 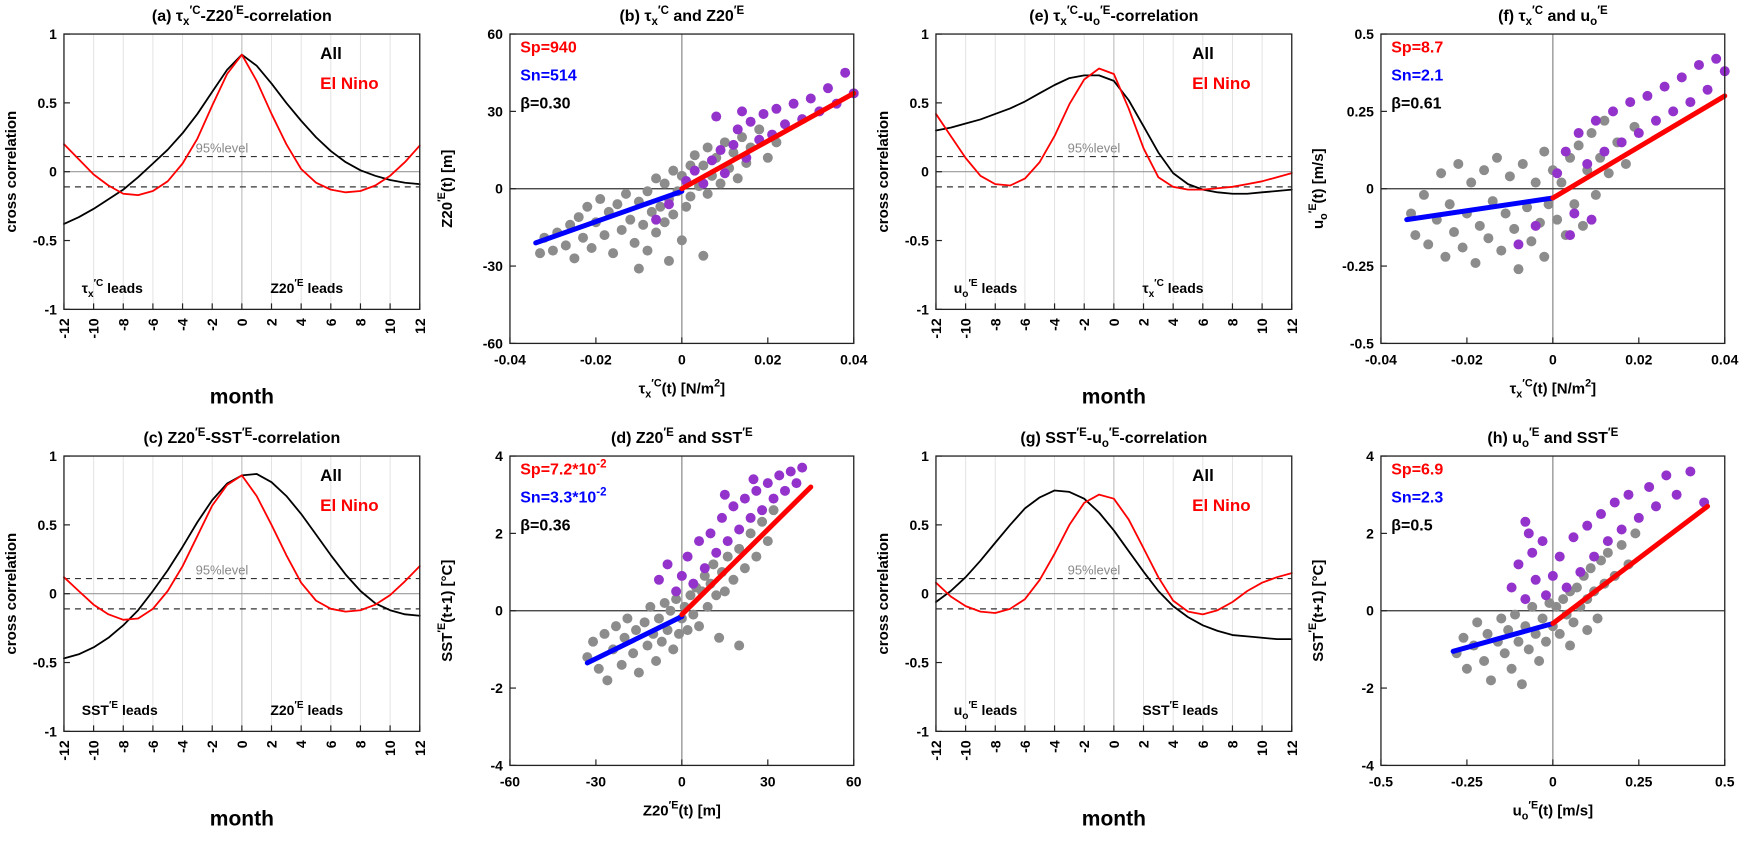 I want to click on svg-text: 0.5, so click(x=919, y=524).